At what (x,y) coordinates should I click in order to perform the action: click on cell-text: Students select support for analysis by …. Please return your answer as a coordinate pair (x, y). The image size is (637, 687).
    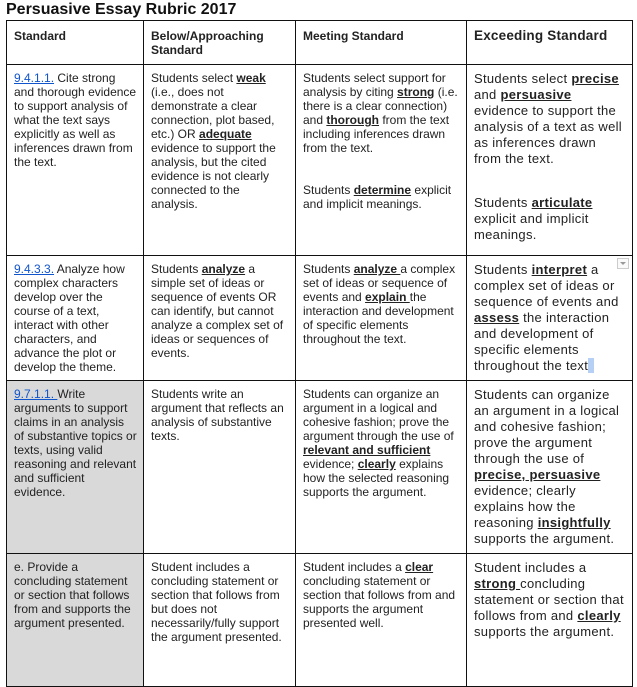
    Looking at the image, I should click on (374, 85).